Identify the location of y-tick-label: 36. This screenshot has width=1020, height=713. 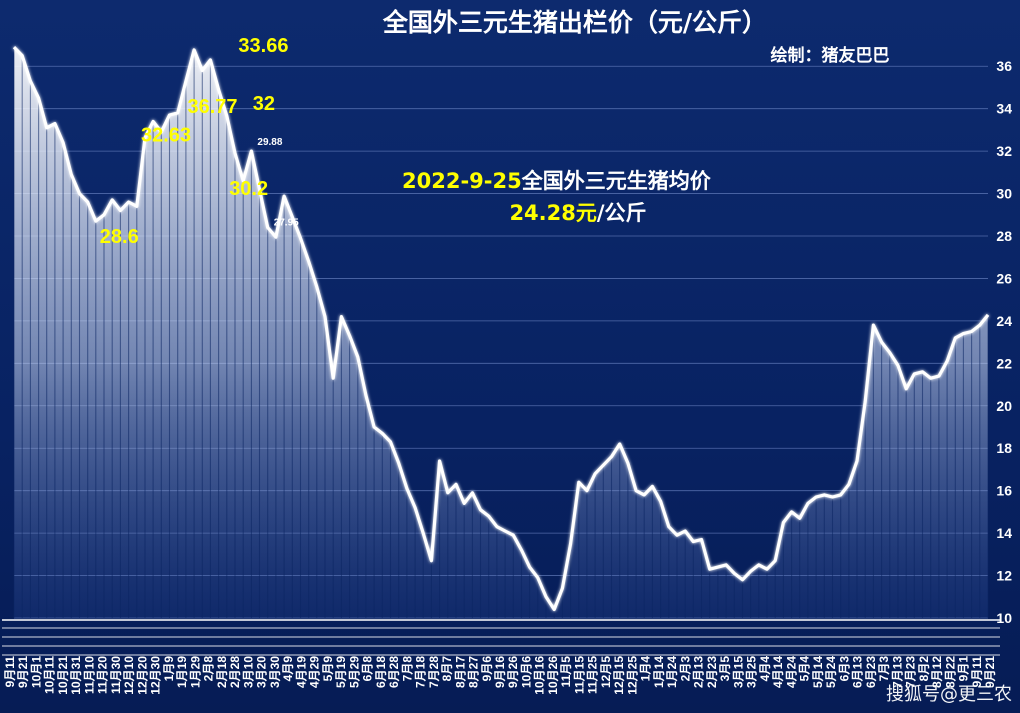
(1004, 66).